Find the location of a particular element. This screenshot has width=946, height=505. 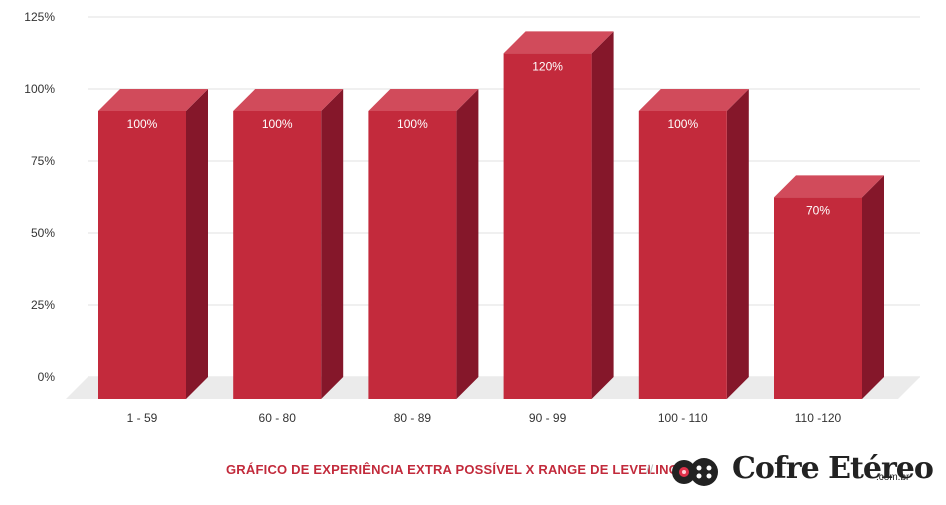

x-tick-label: 60 - 80 is located at coordinates (278, 418).